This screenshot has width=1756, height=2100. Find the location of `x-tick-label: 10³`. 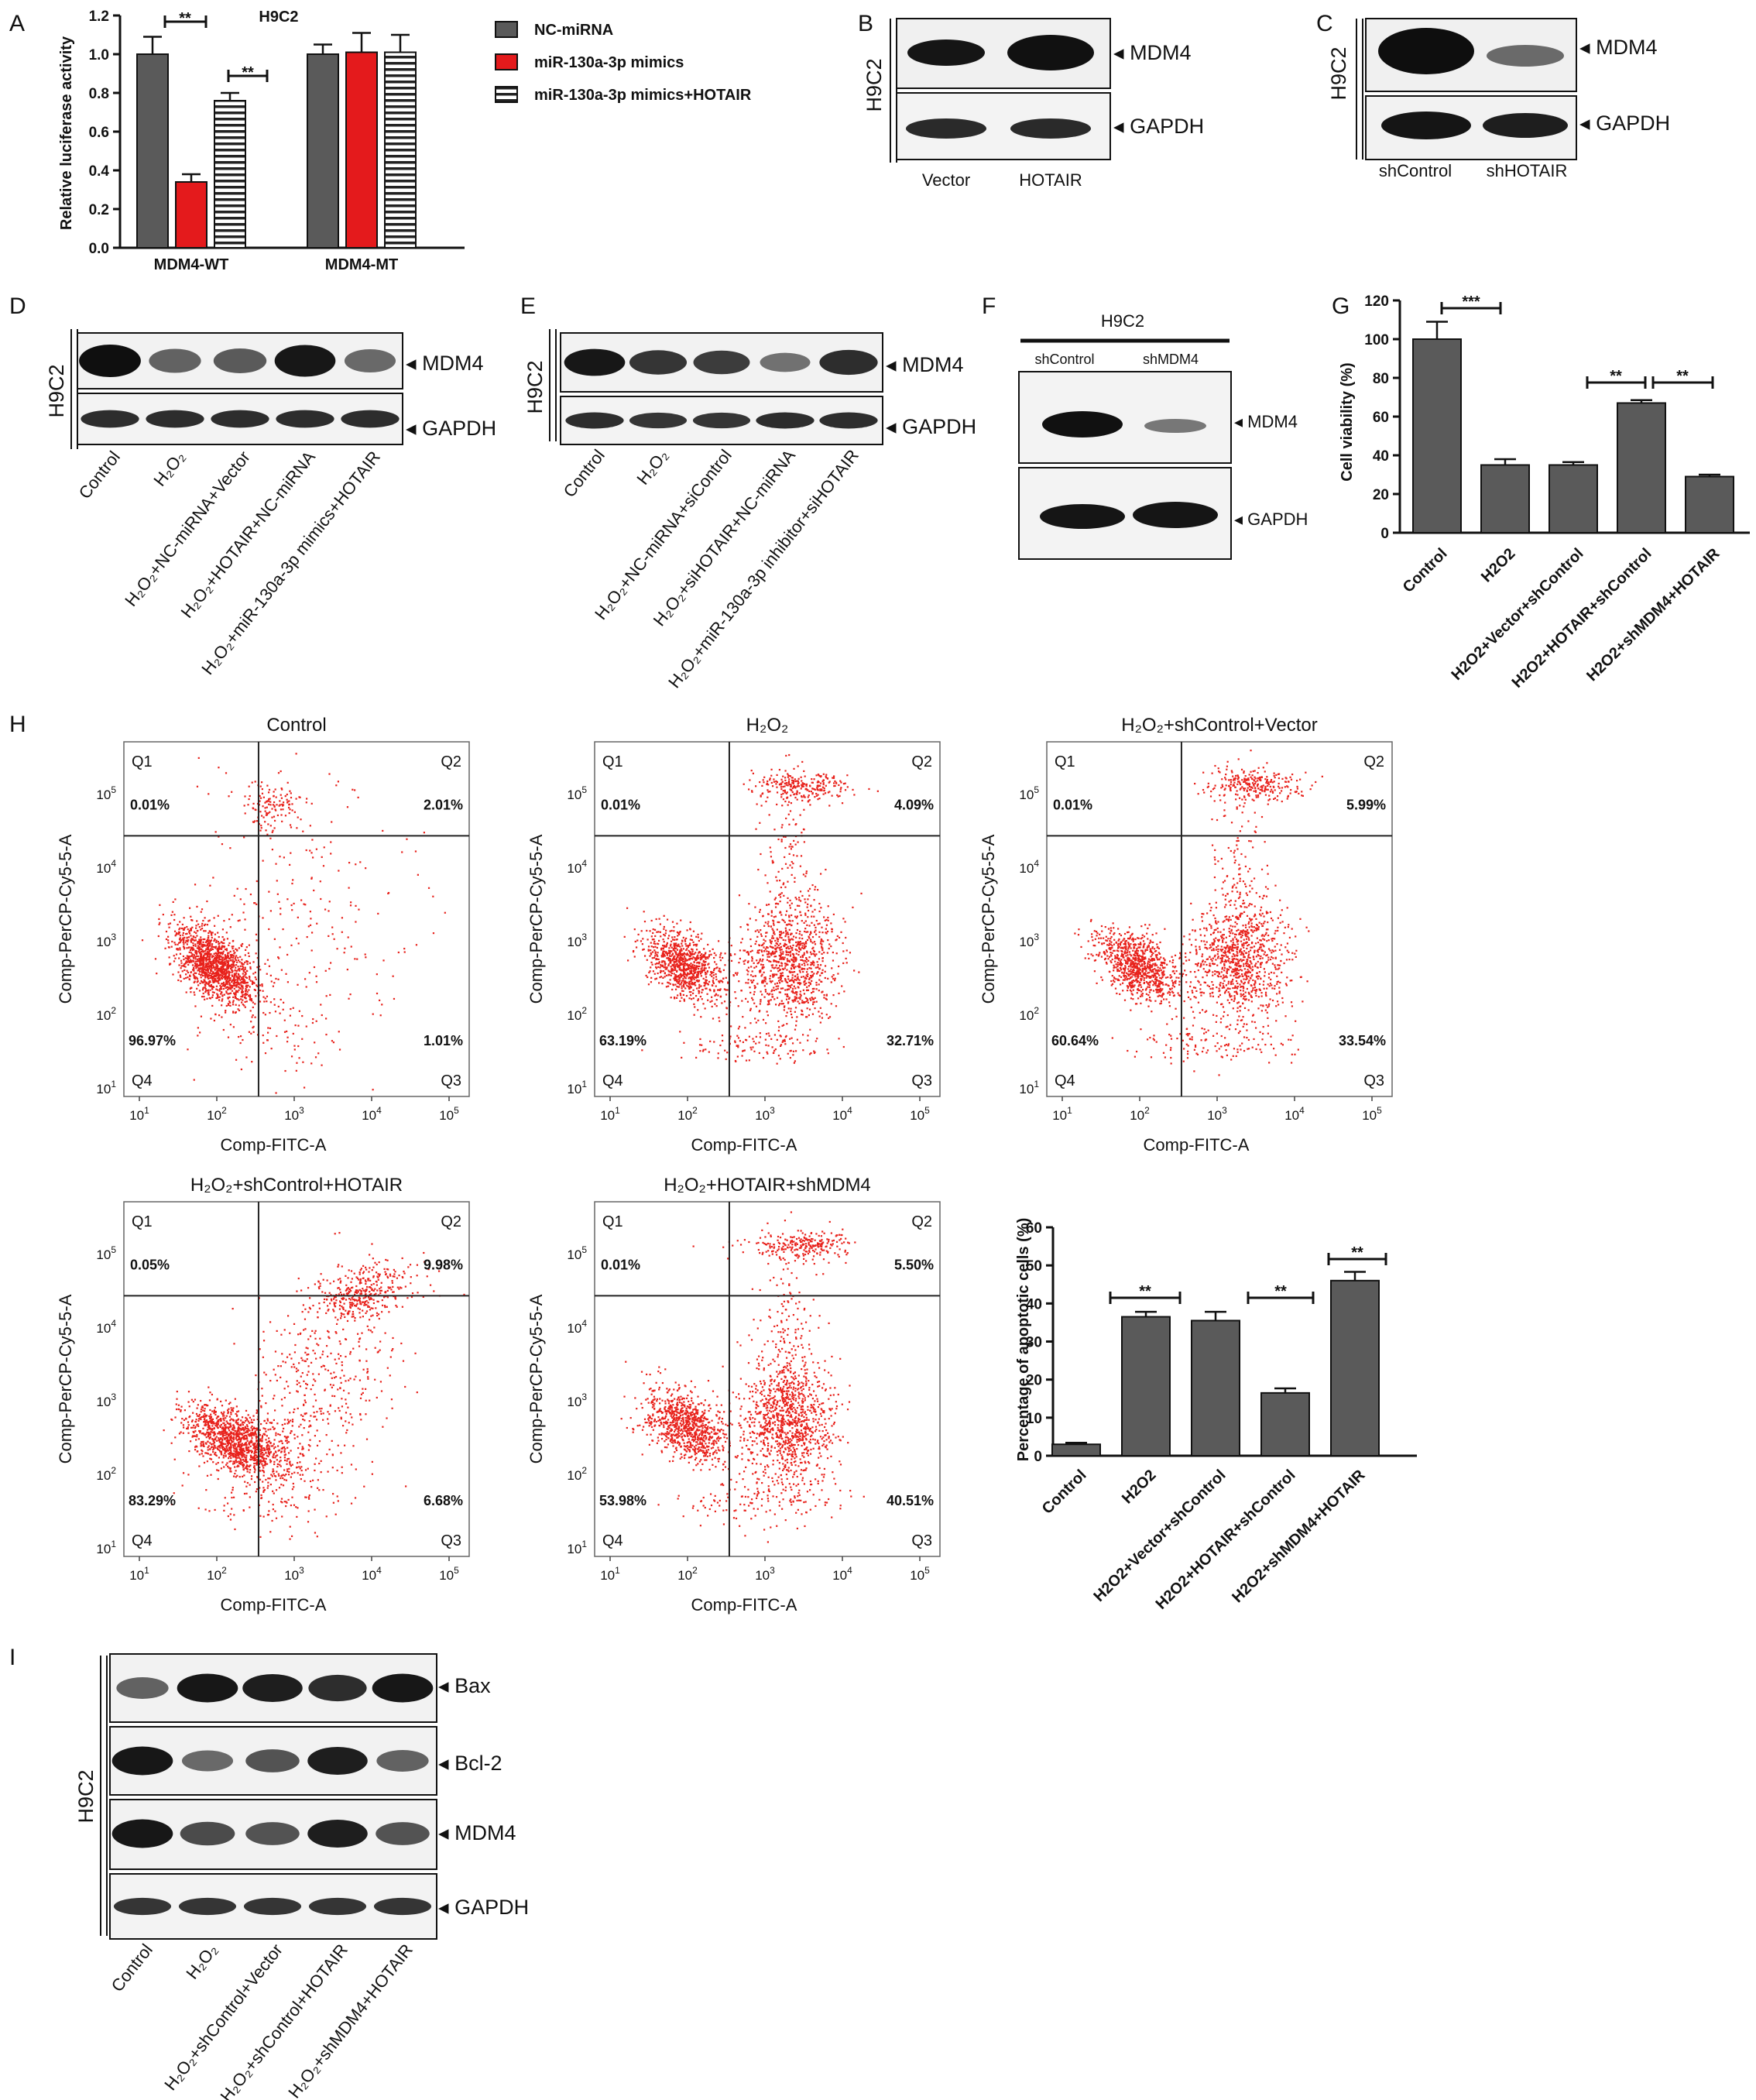

x-tick-label: 10³ is located at coordinates (765, 1114).